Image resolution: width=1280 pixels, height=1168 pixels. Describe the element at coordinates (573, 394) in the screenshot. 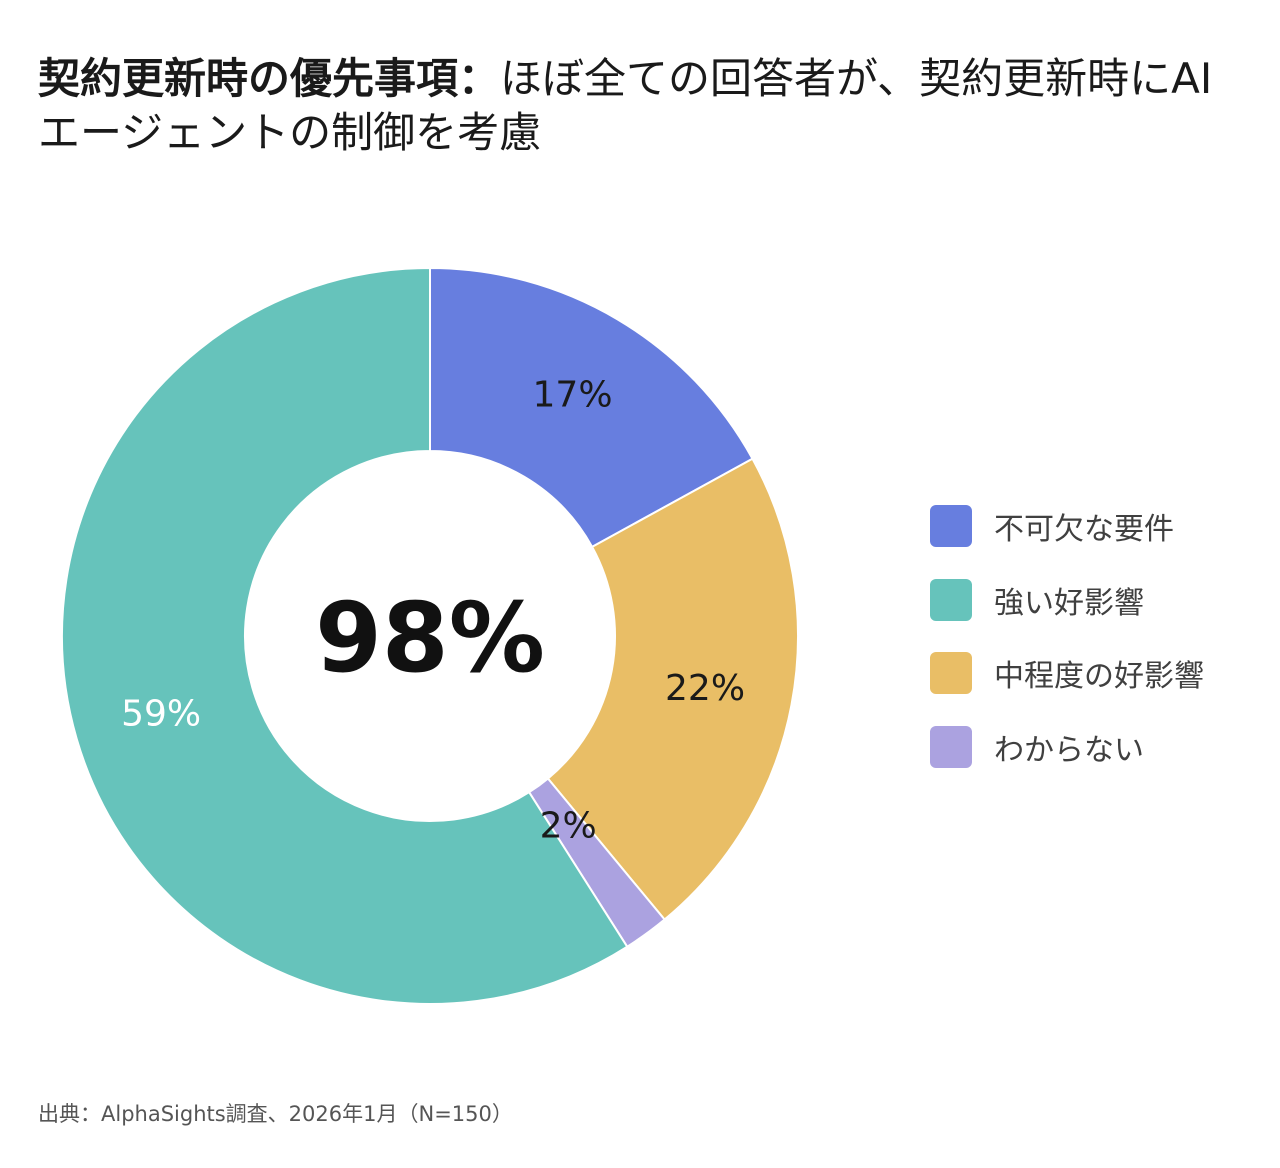

I see `slice-value-label-1: 17%` at that location.